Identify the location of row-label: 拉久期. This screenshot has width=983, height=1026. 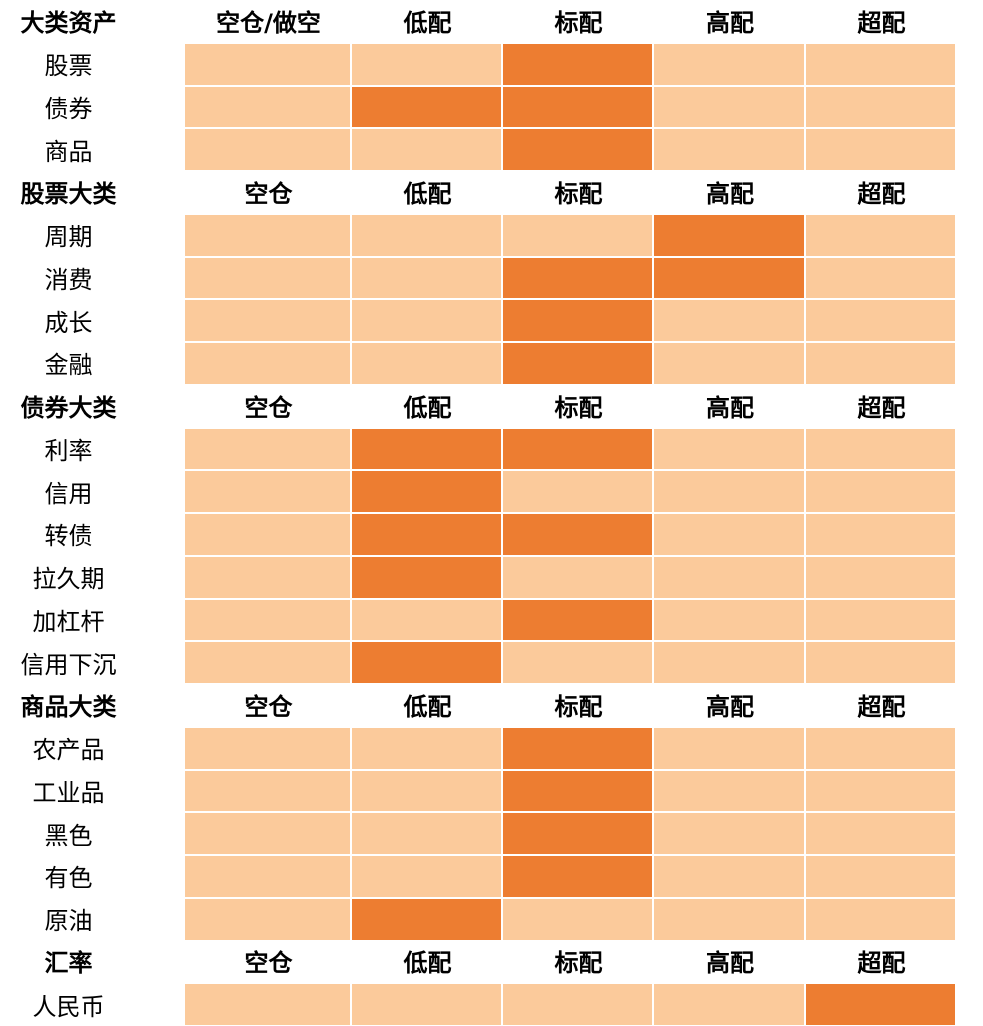
(68, 579).